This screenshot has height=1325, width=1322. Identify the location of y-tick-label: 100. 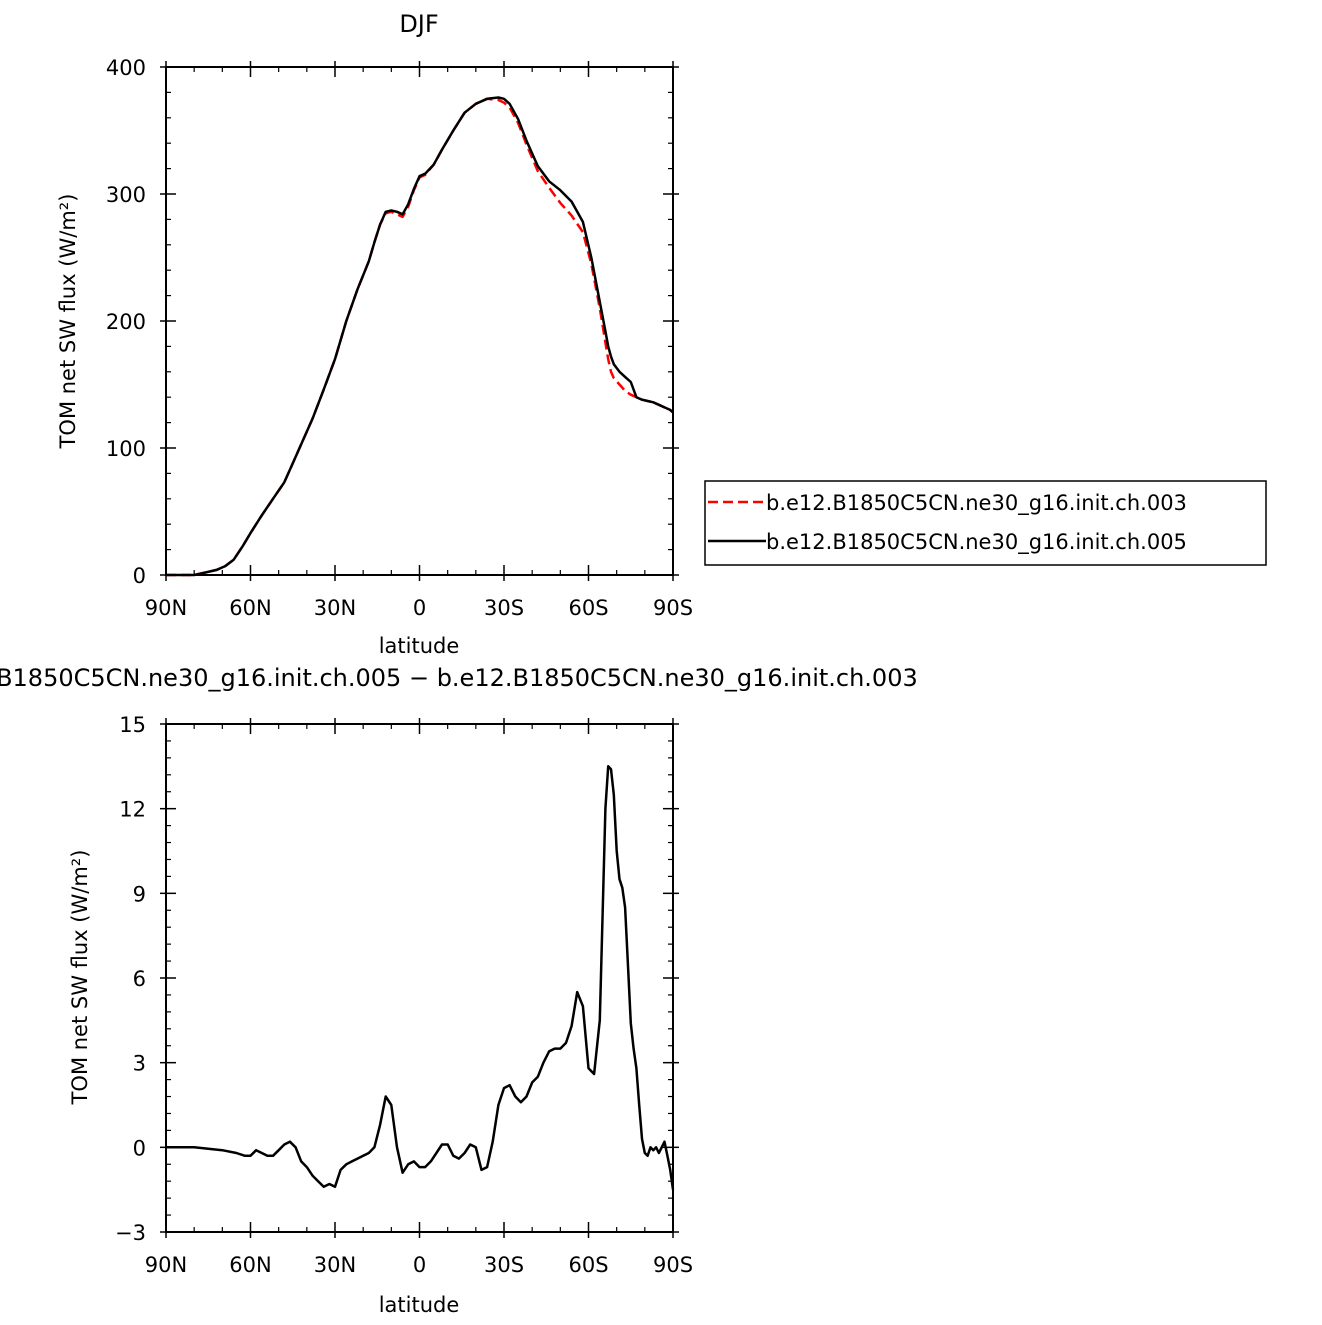
(126, 449).